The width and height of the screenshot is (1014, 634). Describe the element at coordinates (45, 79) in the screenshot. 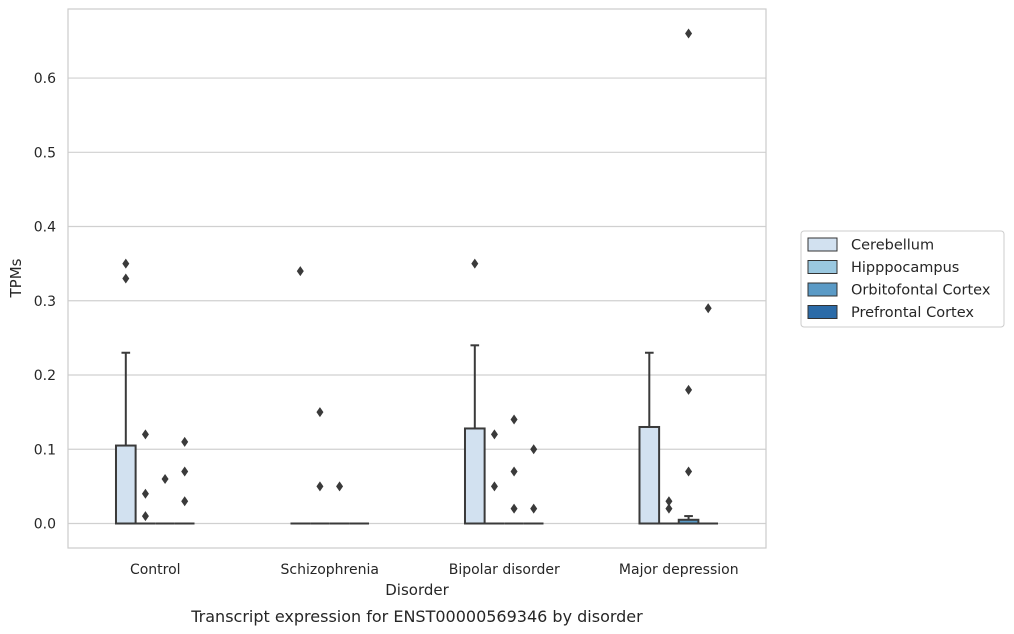

I see `y-tick-label: 0.6` at that location.